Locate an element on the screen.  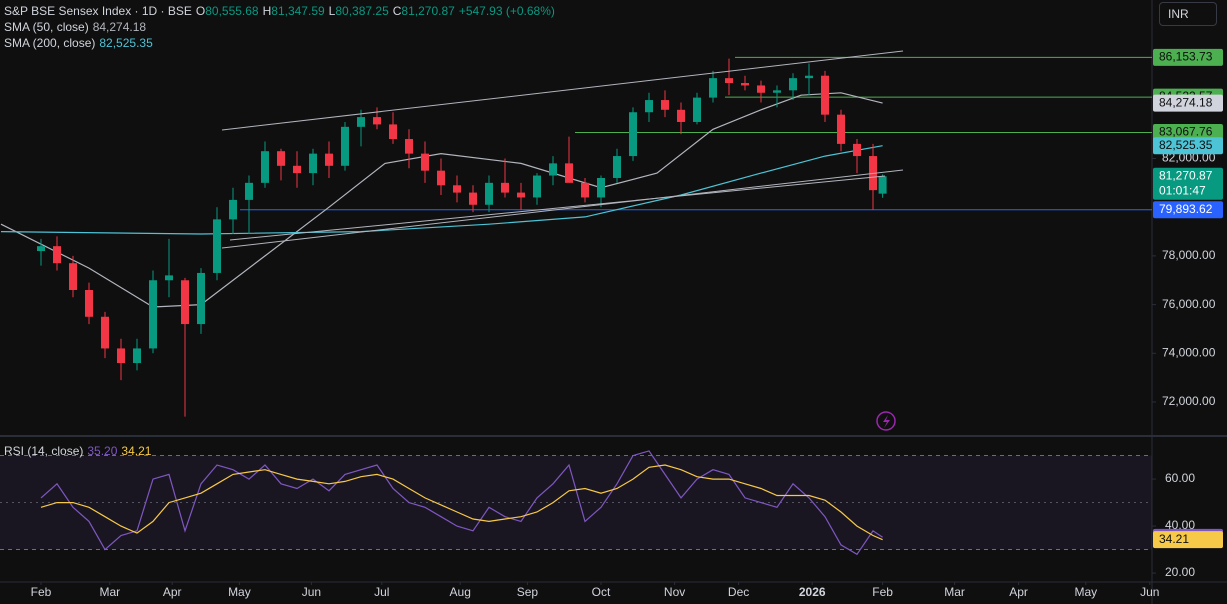
x-tick-label: Aug is located at coordinates (460, 592).